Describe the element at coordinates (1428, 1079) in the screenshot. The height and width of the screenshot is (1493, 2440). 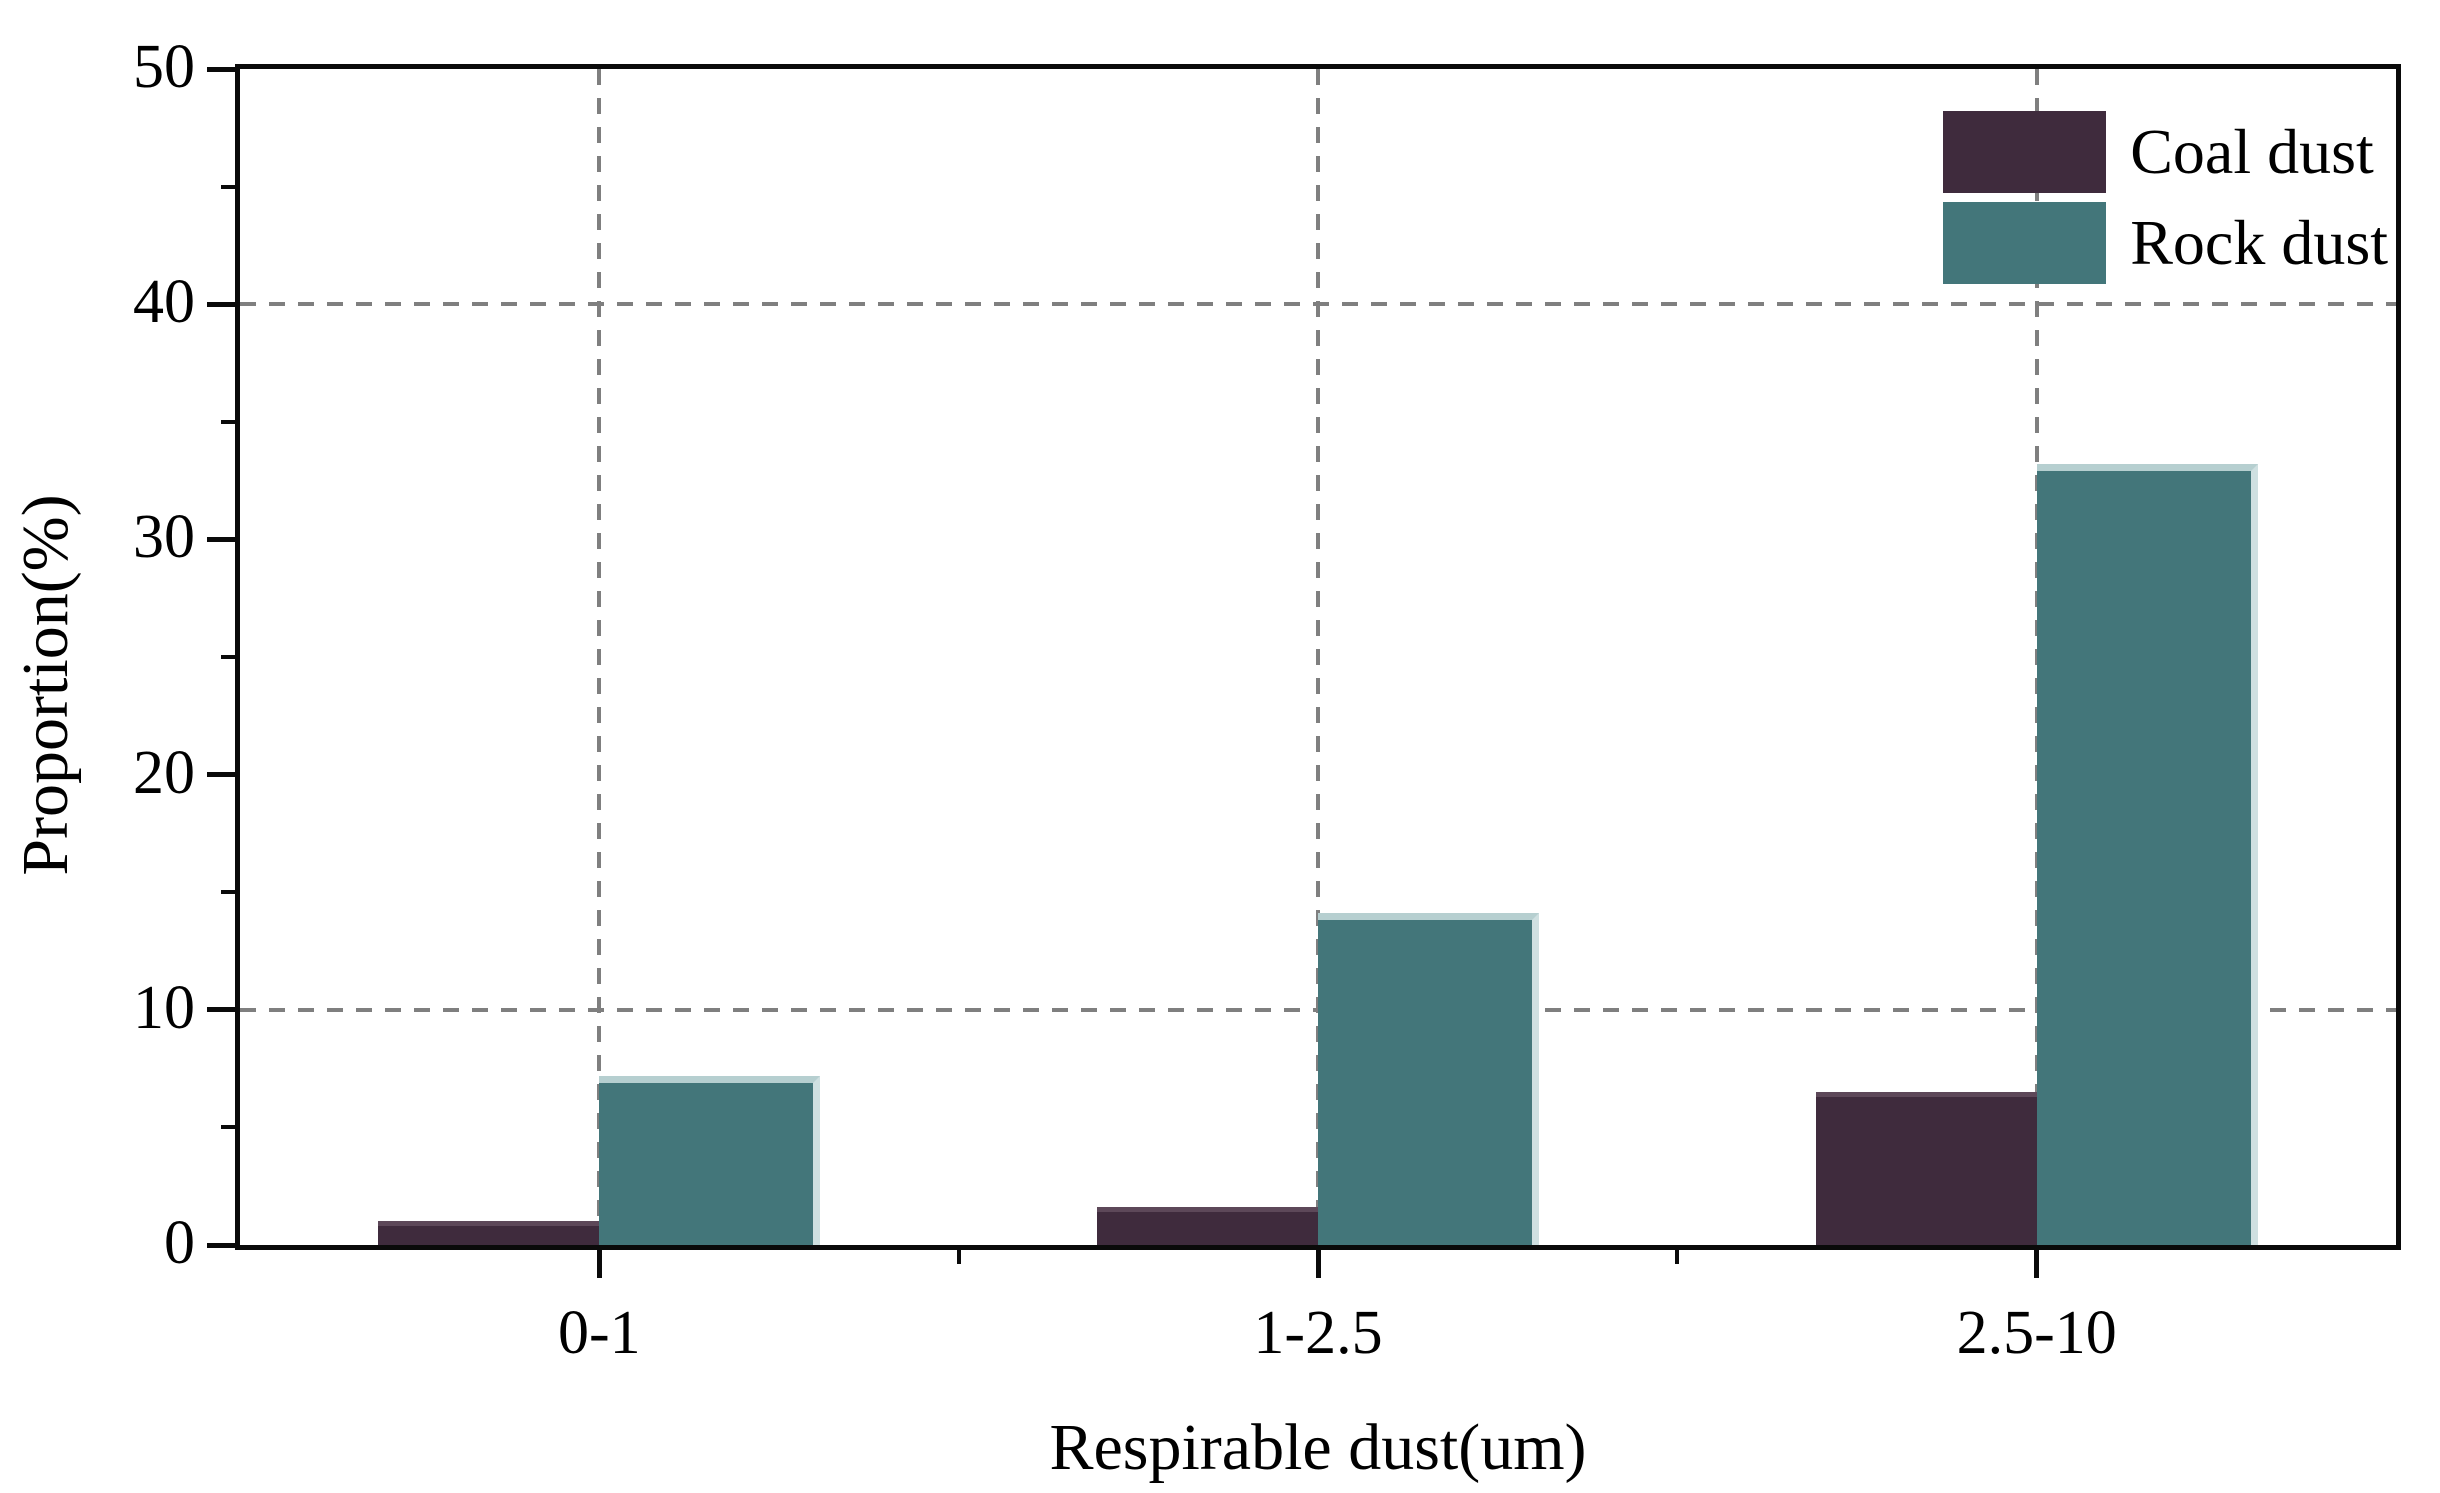
I see `bar-rock-dust-1-2.5` at that location.